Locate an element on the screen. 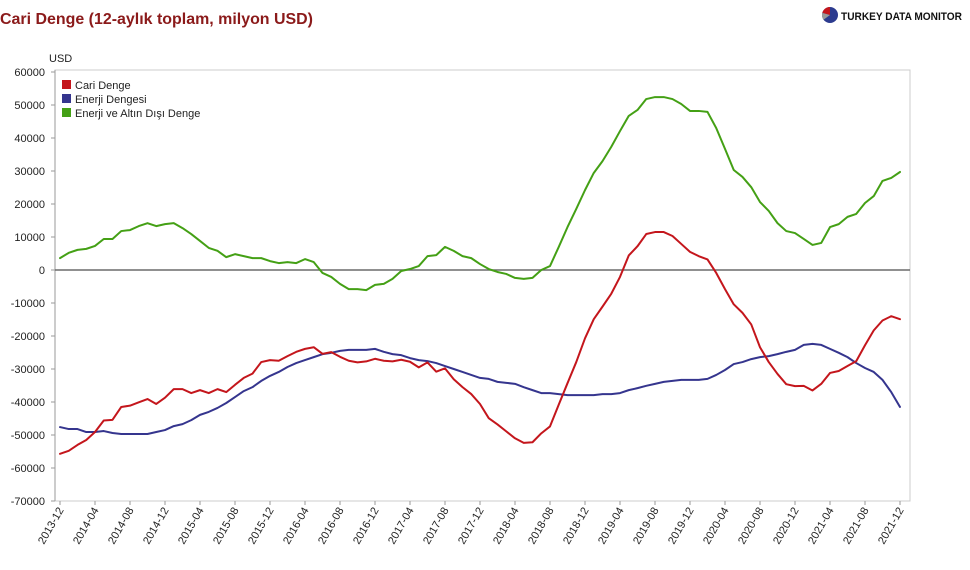  y-tick-label: 0 is located at coordinates (42, 271).